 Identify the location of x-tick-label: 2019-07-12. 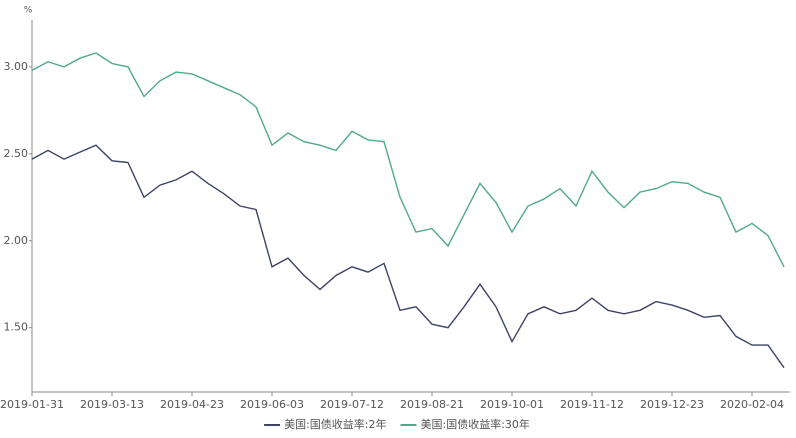
(352, 404).